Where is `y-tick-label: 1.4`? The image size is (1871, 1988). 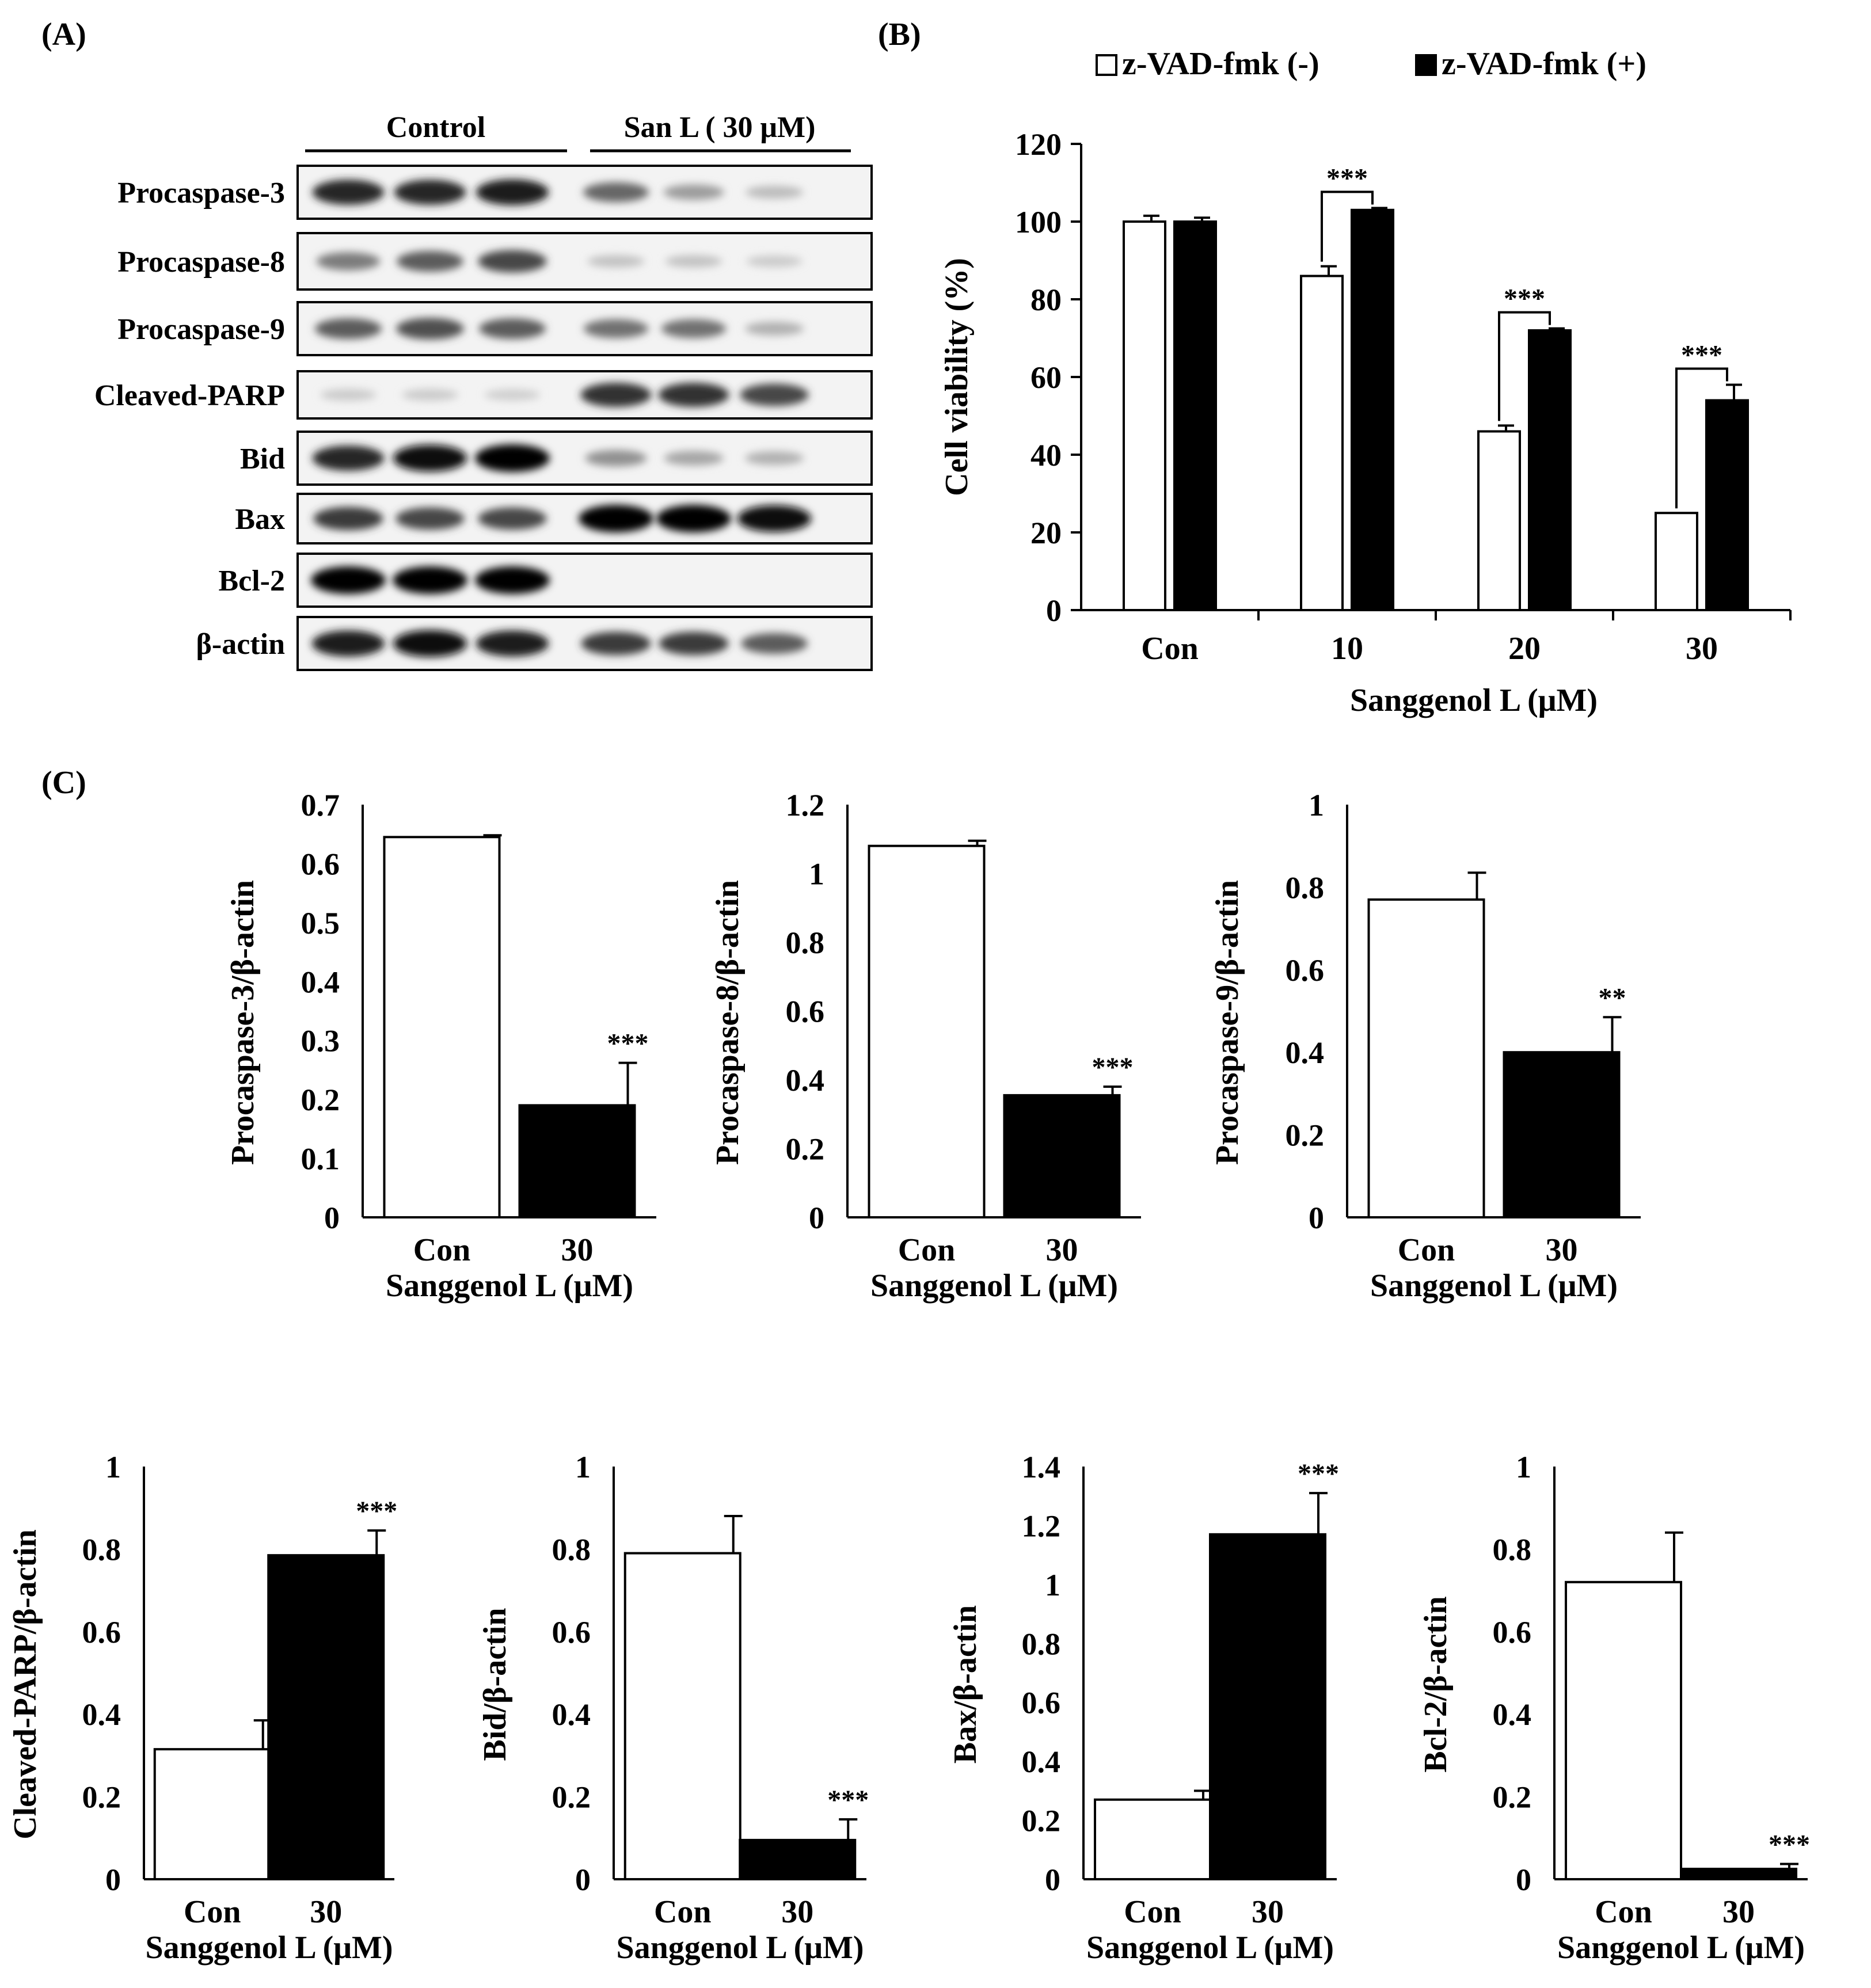 y-tick-label: 1.4 is located at coordinates (1041, 1467).